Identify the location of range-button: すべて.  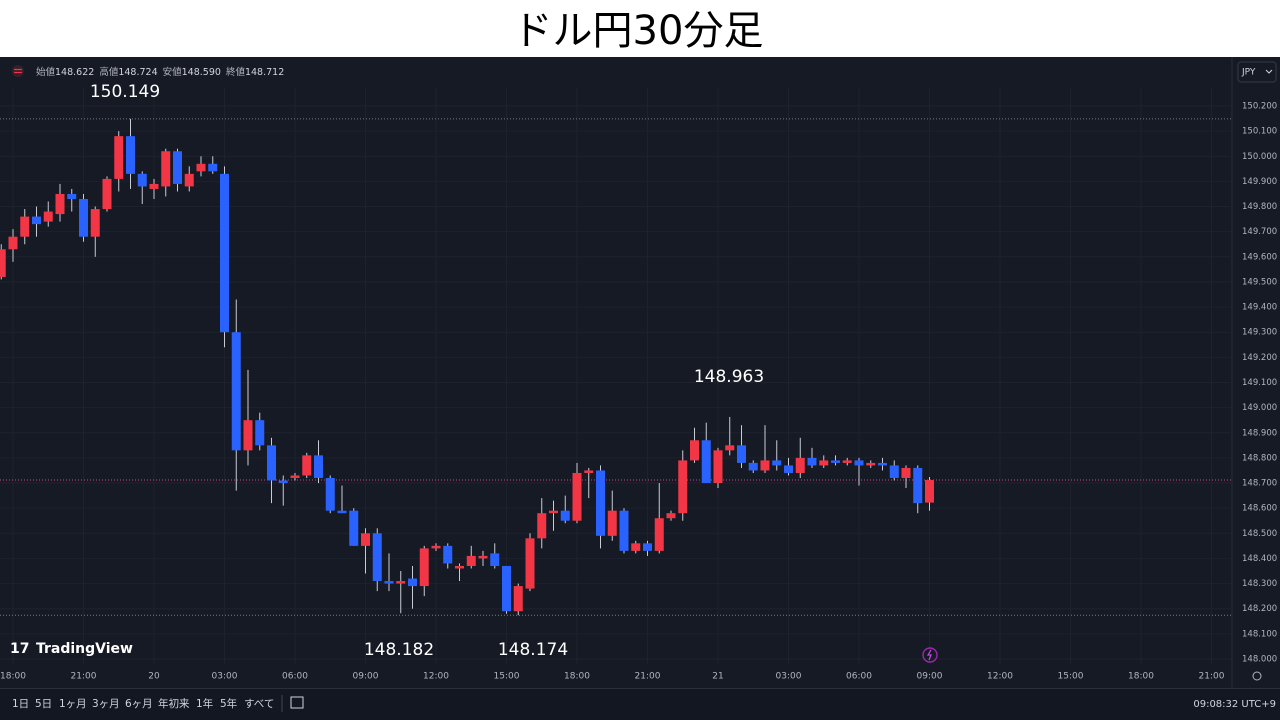
(259, 704).